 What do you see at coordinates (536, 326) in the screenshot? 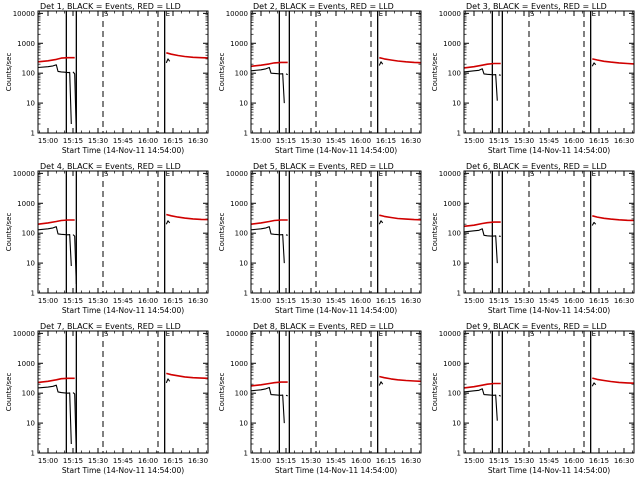
I see `panel-title: Det 9, BLACK = Events, RED = LLD` at bounding box center [536, 326].